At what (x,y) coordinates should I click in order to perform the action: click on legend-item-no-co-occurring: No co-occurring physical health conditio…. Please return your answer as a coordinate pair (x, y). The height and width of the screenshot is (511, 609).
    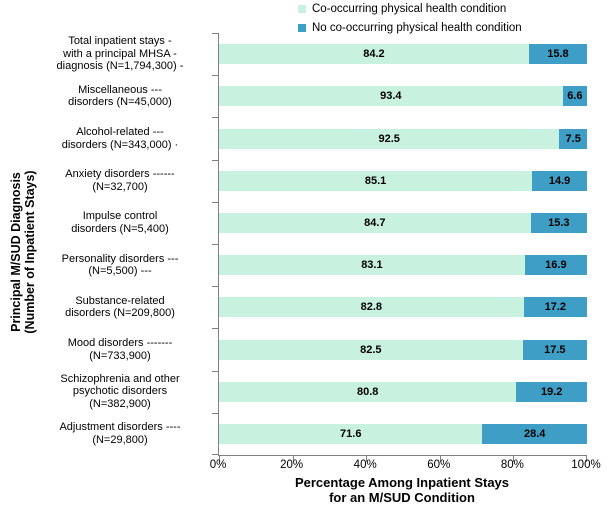
    Looking at the image, I should click on (410, 28).